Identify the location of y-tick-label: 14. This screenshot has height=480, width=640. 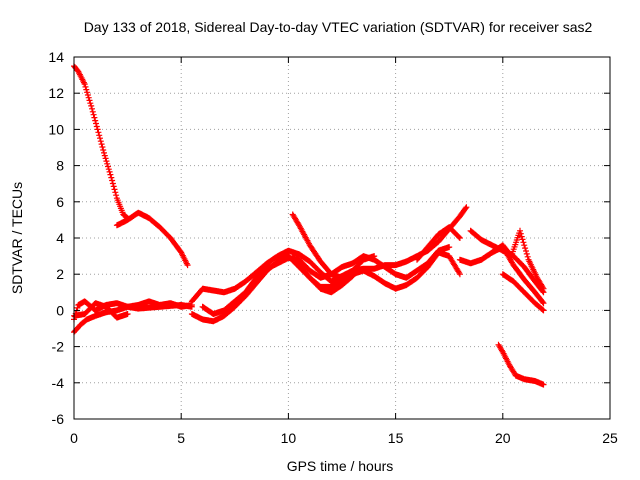
(56, 57).